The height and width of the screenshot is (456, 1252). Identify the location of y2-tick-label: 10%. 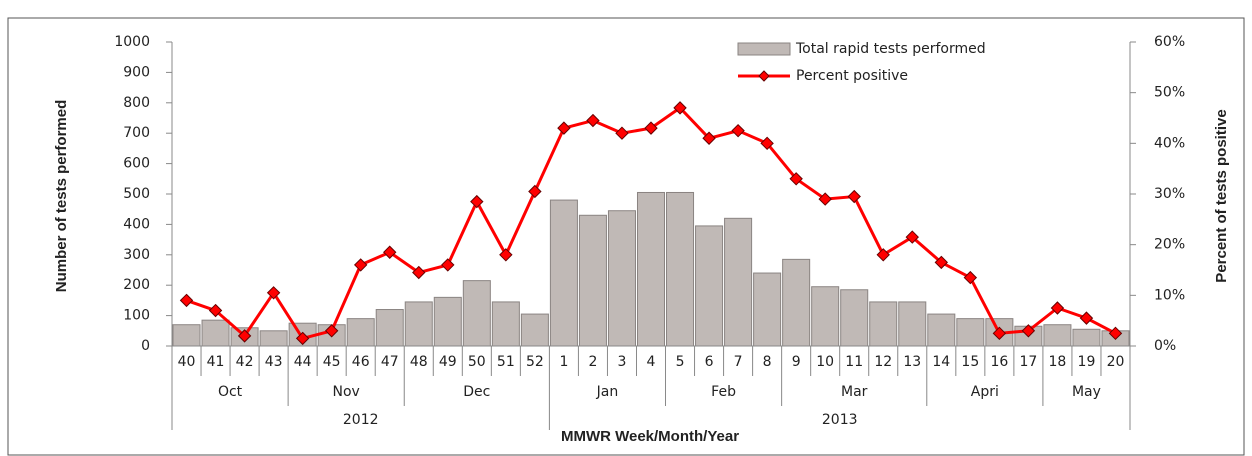
(1169, 295).